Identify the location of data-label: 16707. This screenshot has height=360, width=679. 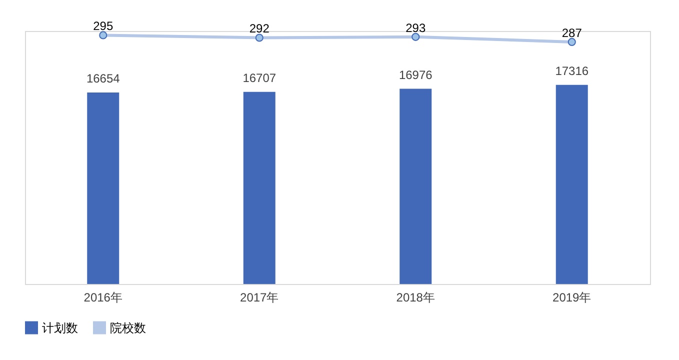
(259, 77).